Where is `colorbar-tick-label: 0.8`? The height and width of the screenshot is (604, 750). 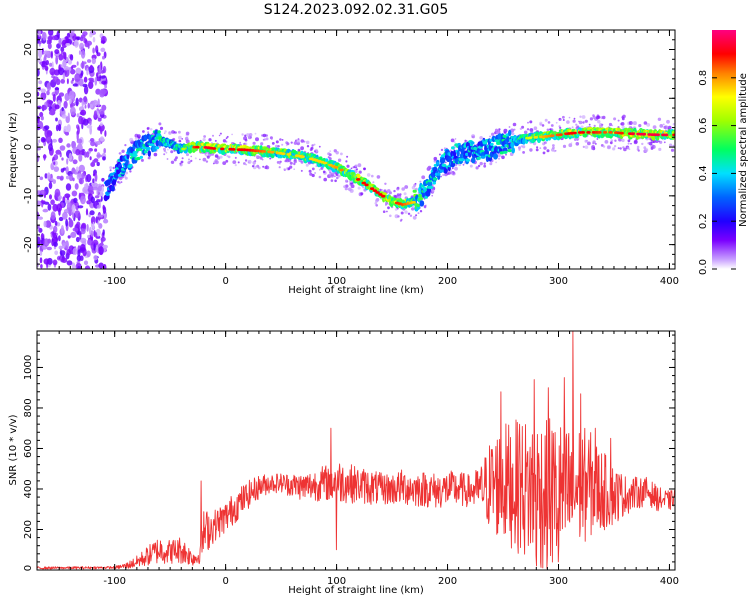 colorbar-tick-label: 0.8 is located at coordinates (703, 78).